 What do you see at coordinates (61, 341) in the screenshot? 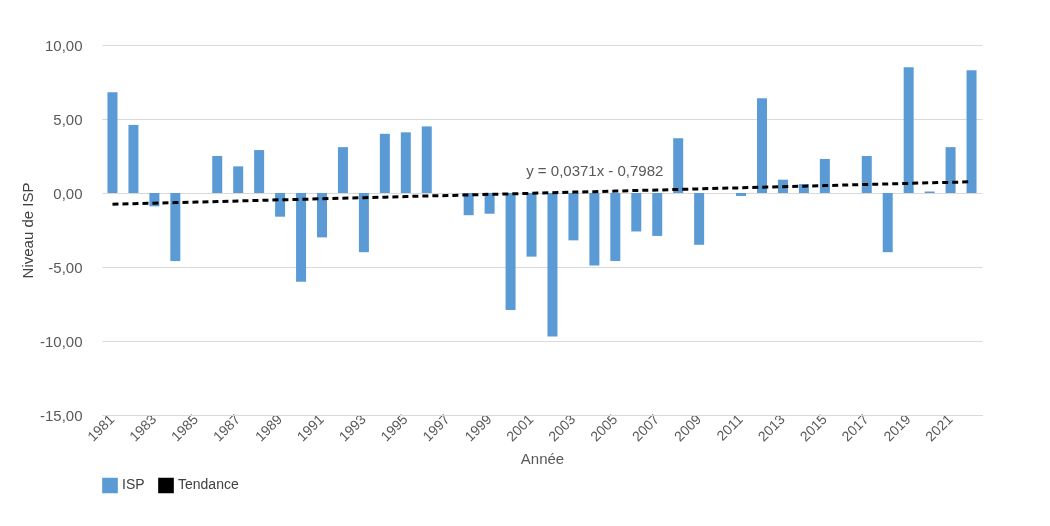
I see `y-tick-label: -10,00` at bounding box center [61, 341].